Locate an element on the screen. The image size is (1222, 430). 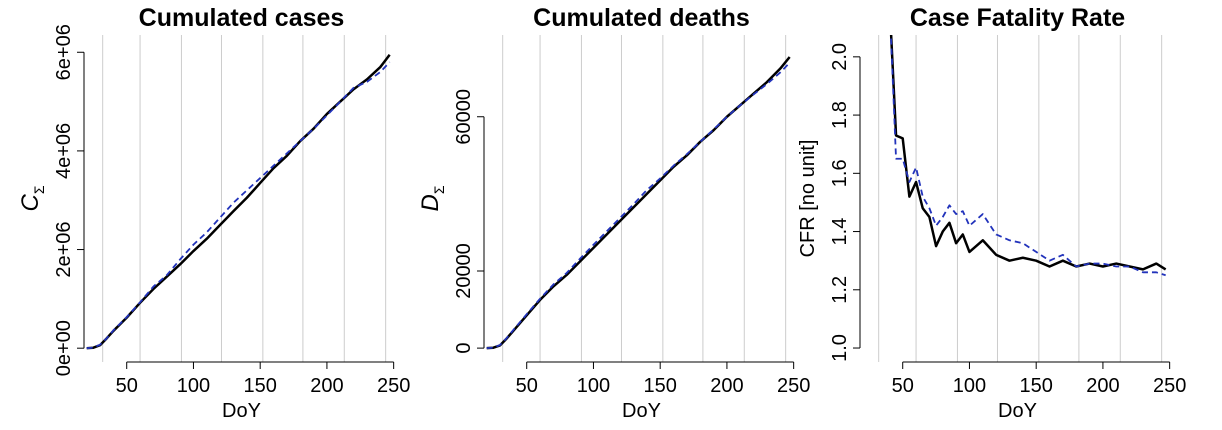
chart-title: Cumulated deaths is located at coordinates (641, 18).